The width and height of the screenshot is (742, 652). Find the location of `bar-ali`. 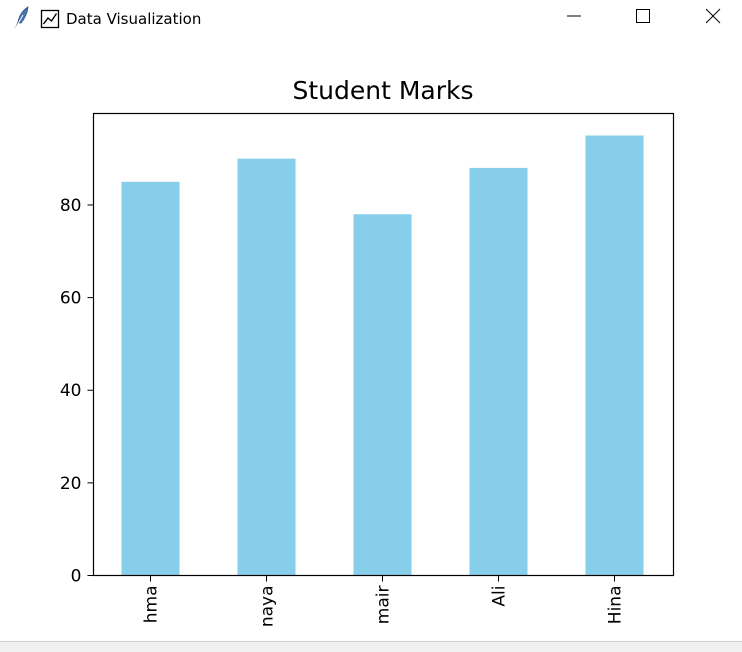

bar-ali is located at coordinates (498, 371).